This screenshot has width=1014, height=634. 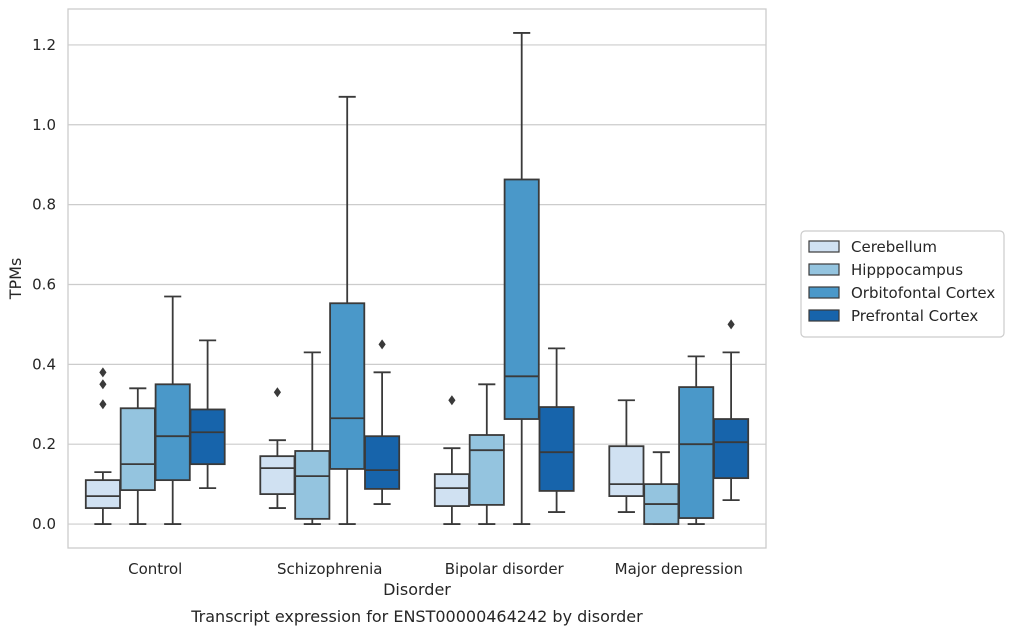 I want to click on legend-item: Prefrontal Cortex, so click(x=893, y=316).